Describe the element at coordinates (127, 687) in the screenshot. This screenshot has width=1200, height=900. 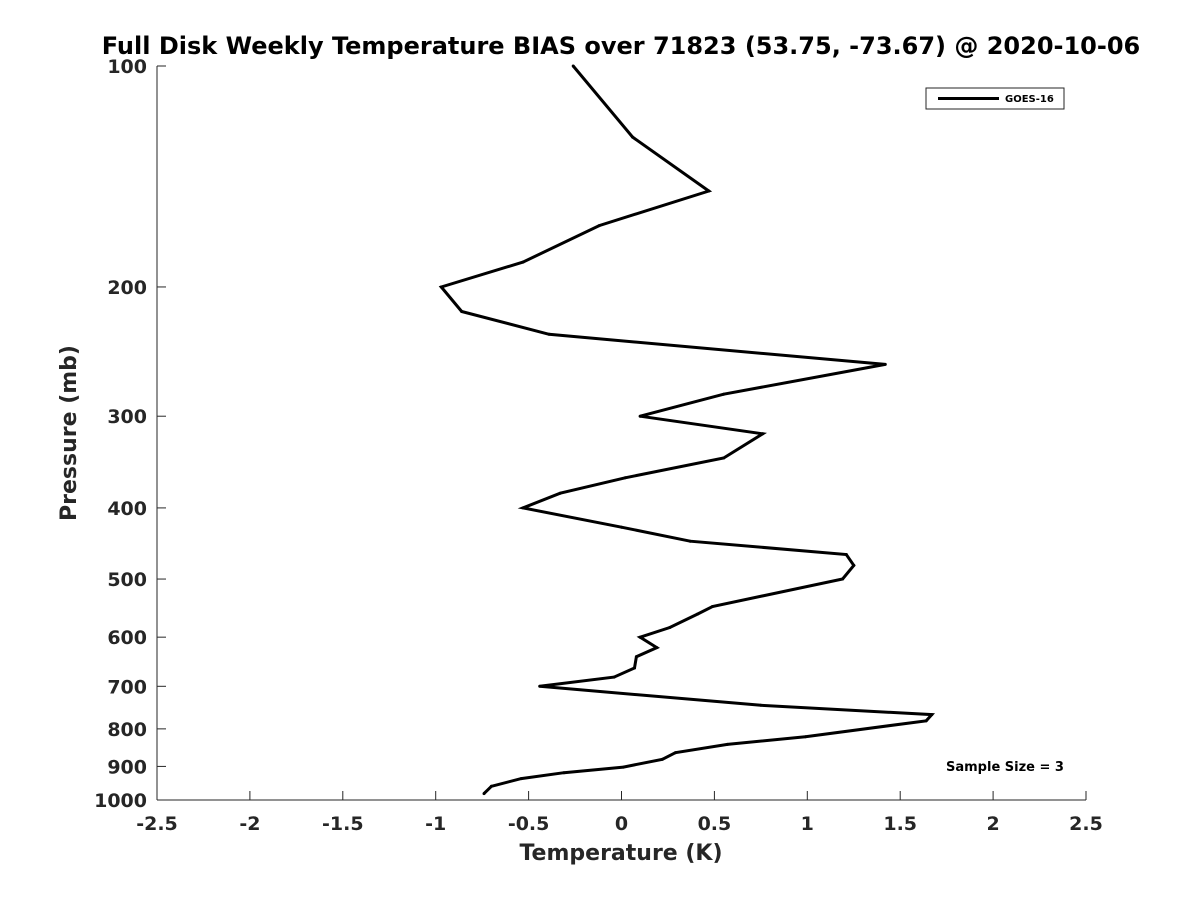
I see `y-tick-label: 700` at that location.